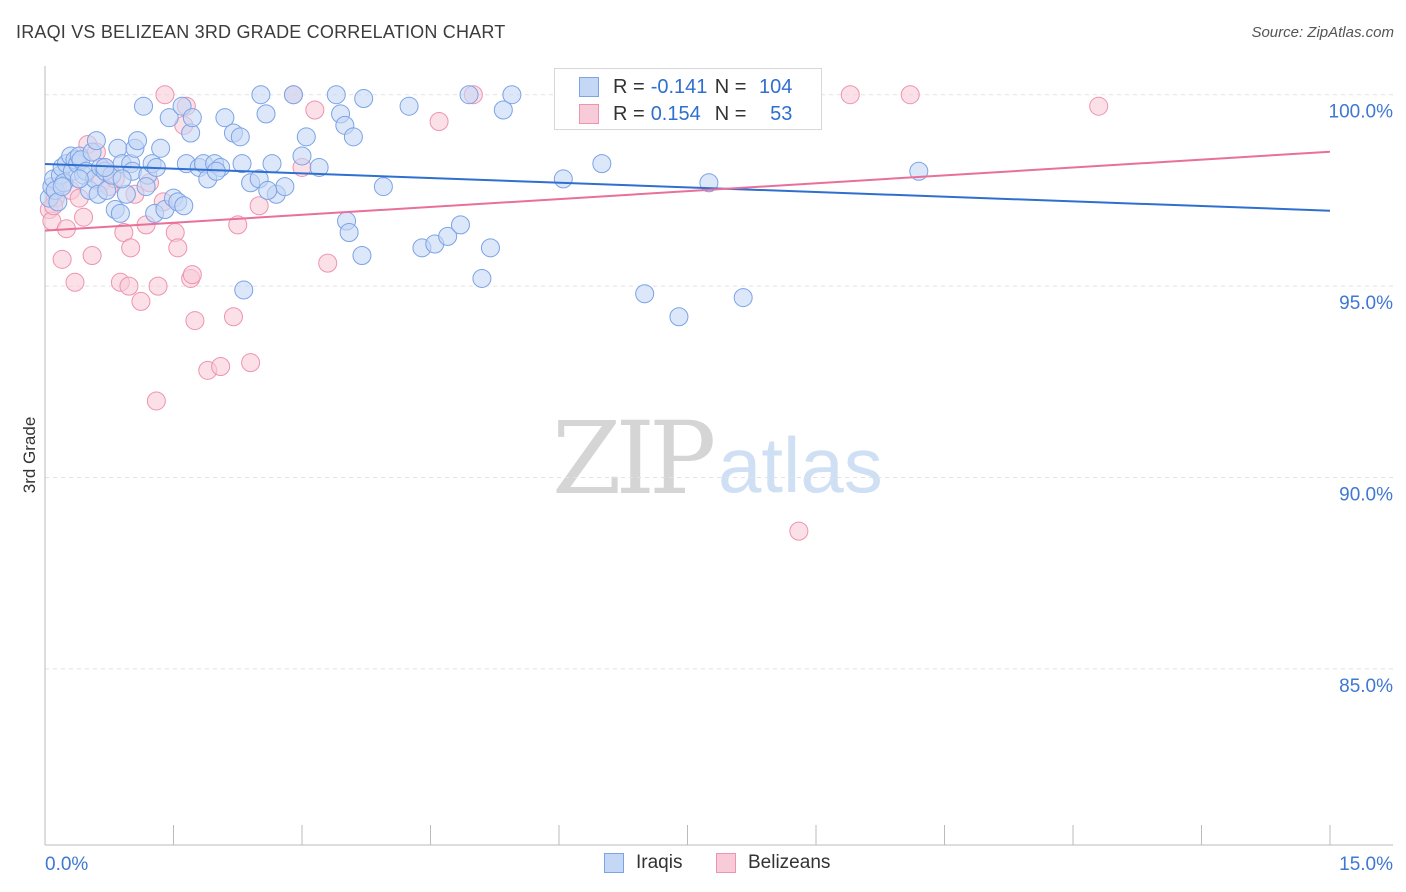  Describe the element at coordinates (614, 863) in the screenshot. I see `iraqis-legend-swatch` at that location.